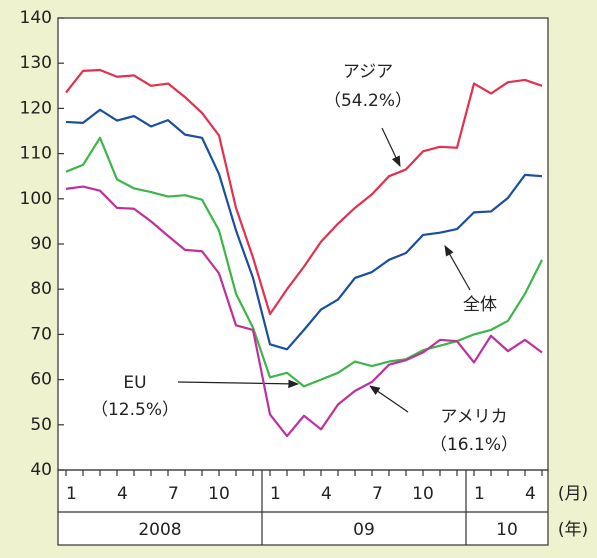 This screenshot has width=597, height=558. I want to click on y-tick-label: 130, so click(36, 63).